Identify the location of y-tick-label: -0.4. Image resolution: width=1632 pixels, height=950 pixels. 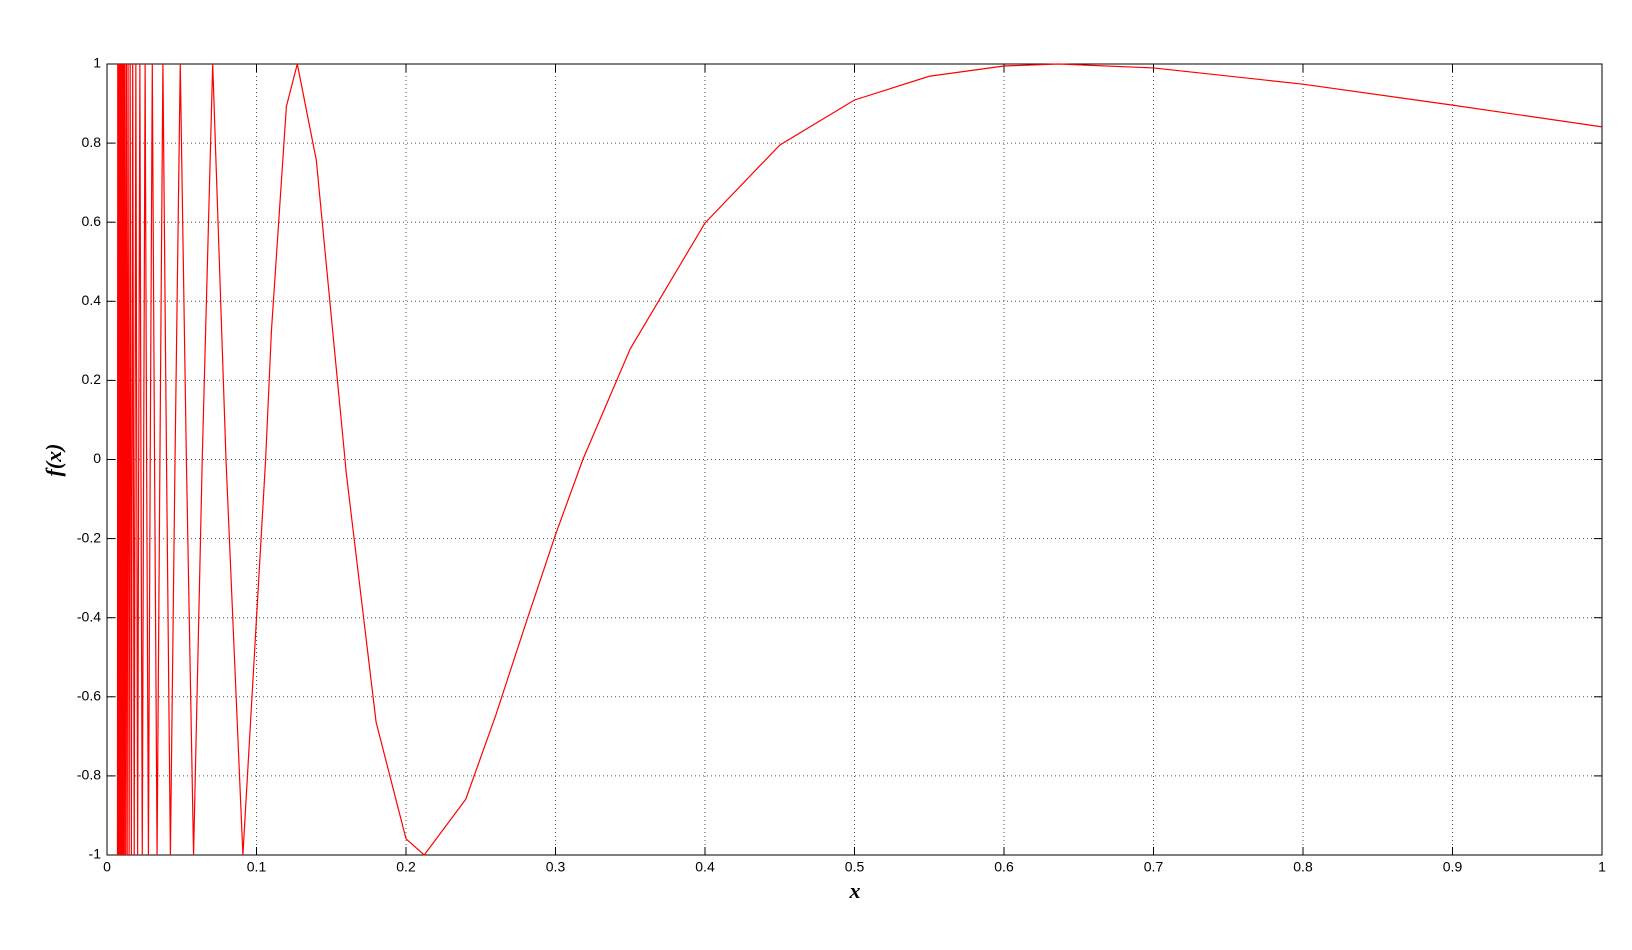
(89, 616).